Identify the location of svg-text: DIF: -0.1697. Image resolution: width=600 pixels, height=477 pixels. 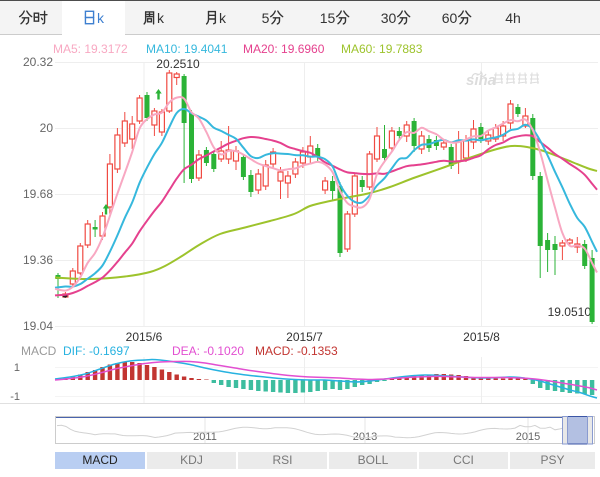
(96, 351).